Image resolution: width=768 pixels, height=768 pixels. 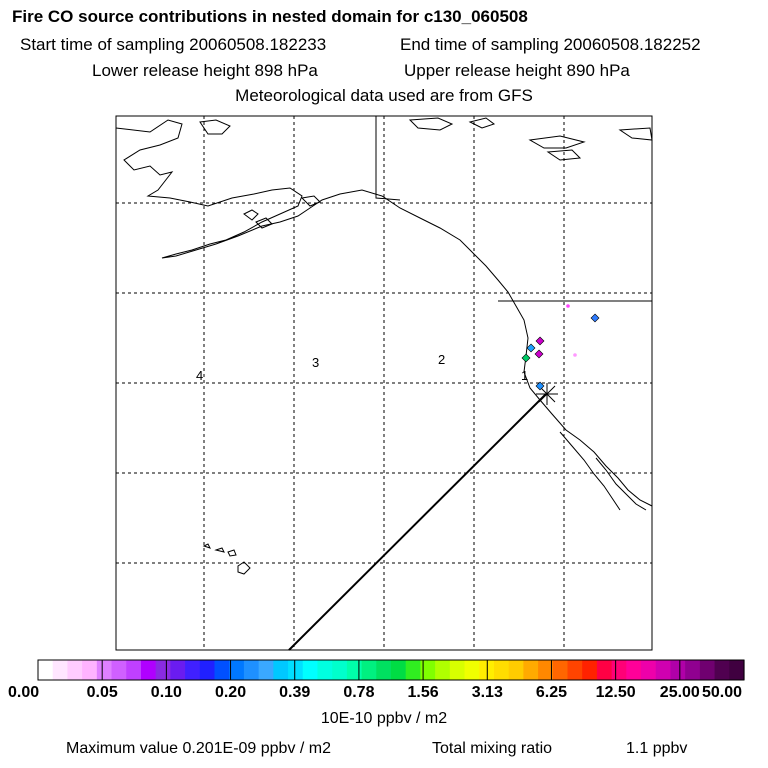 What do you see at coordinates (199, 375) in the screenshot?
I see `trajectory-label-4: 4` at bounding box center [199, 375].